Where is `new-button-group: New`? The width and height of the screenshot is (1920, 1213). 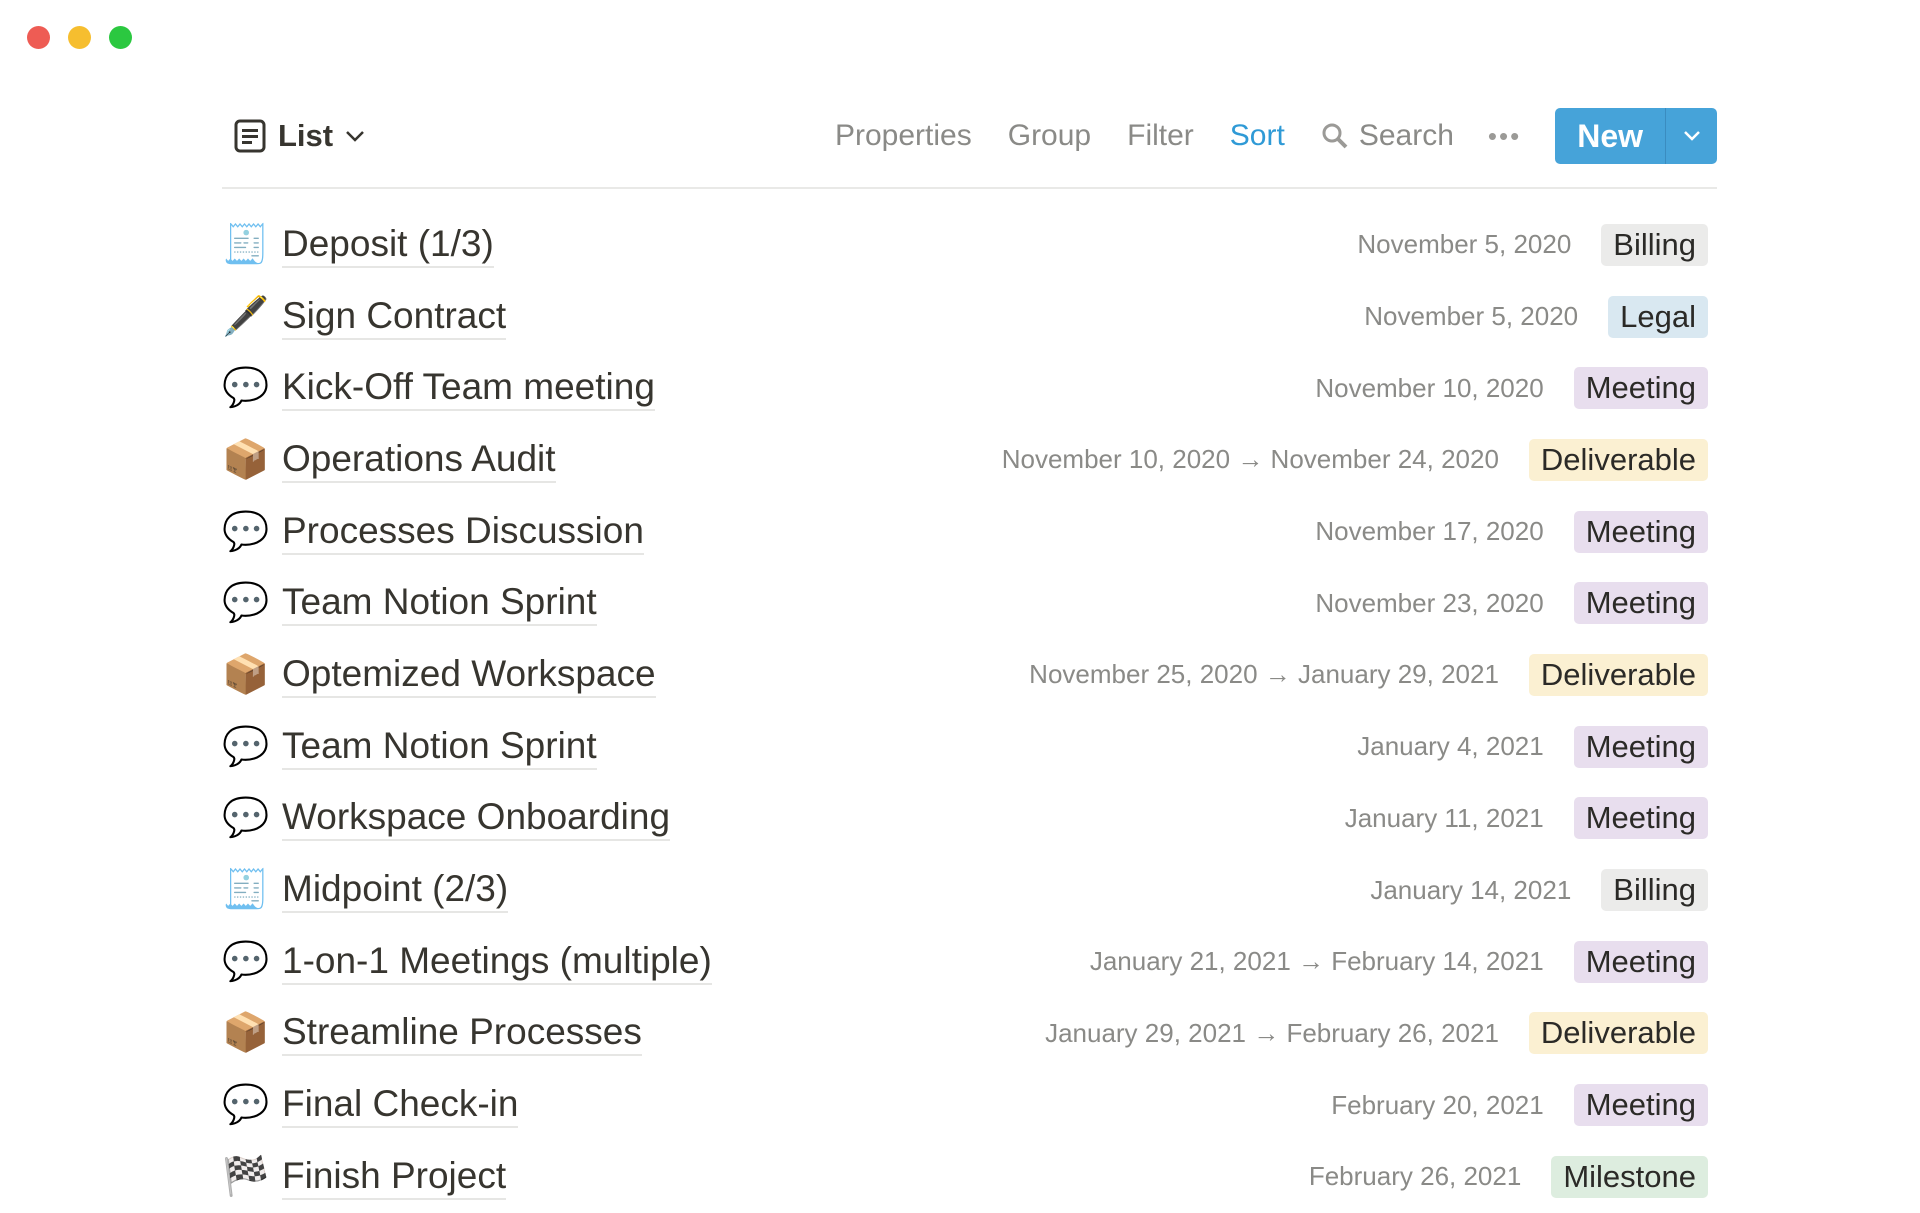
new-button-group: New is located at coordinates (1636, 136).